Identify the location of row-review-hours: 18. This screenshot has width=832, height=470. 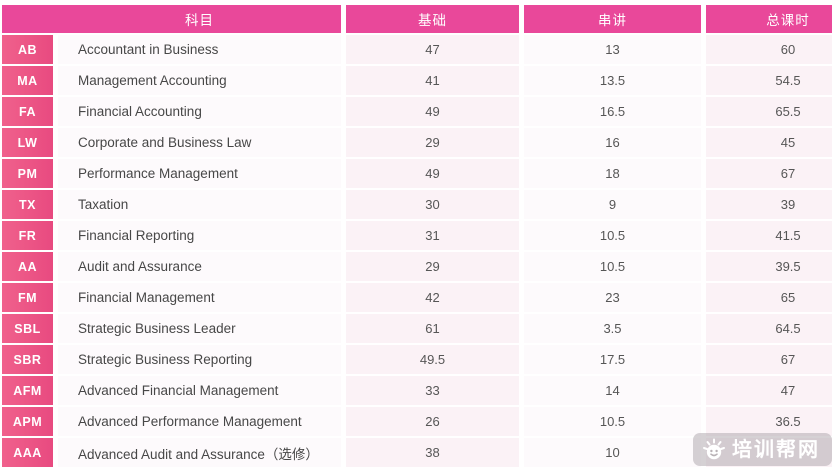
(612, 173).